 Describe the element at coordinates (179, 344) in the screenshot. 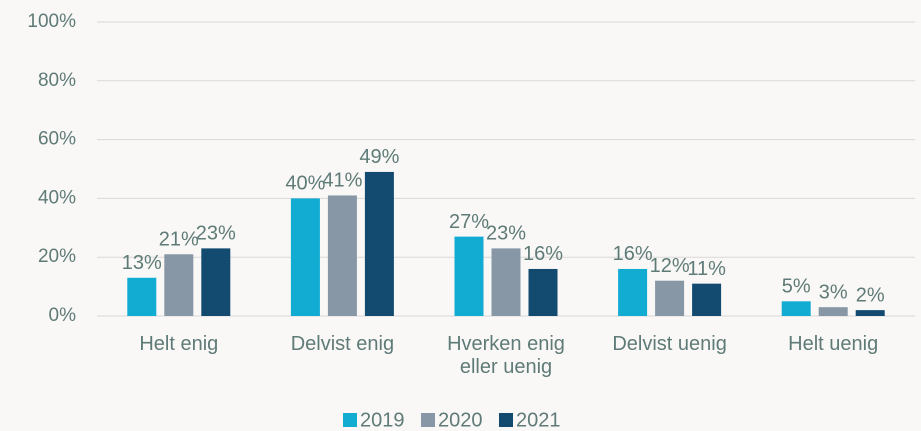

I see `x-tick-label: Helt enig` at that location.